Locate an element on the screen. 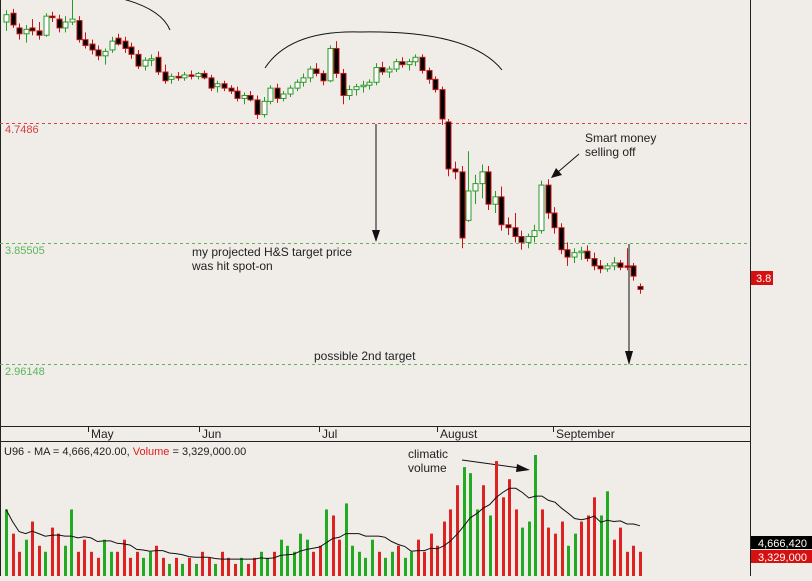 This screenshot has width=812, height=581. annotation-second-target: possible 2nd target is located at coordinates (365, 356).